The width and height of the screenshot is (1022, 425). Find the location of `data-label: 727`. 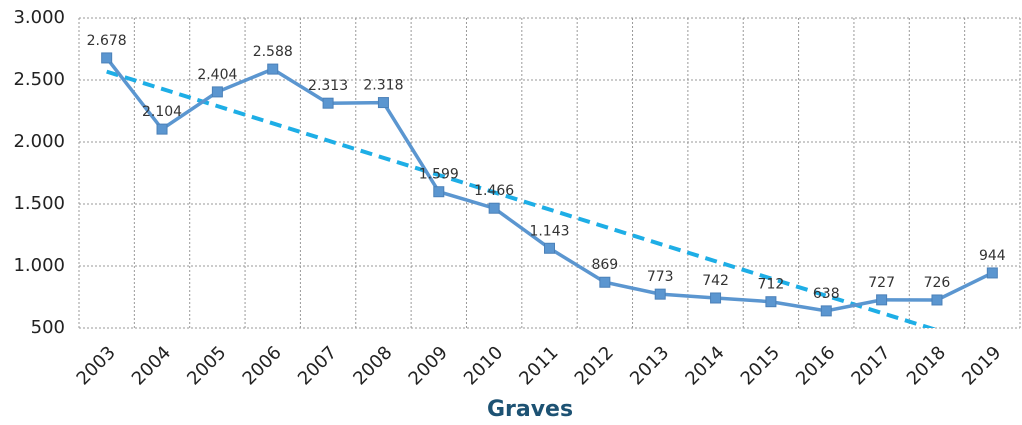

data-label: 727 is located at coordinates (881, 283).